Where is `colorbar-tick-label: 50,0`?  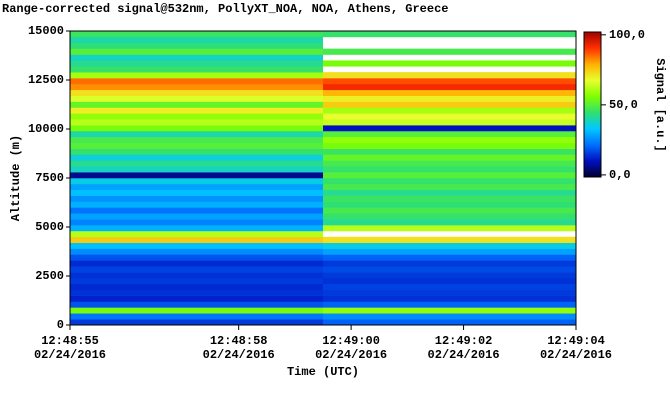
colorbar-tick-label: 50,0 is located at coordinates (623, 105).